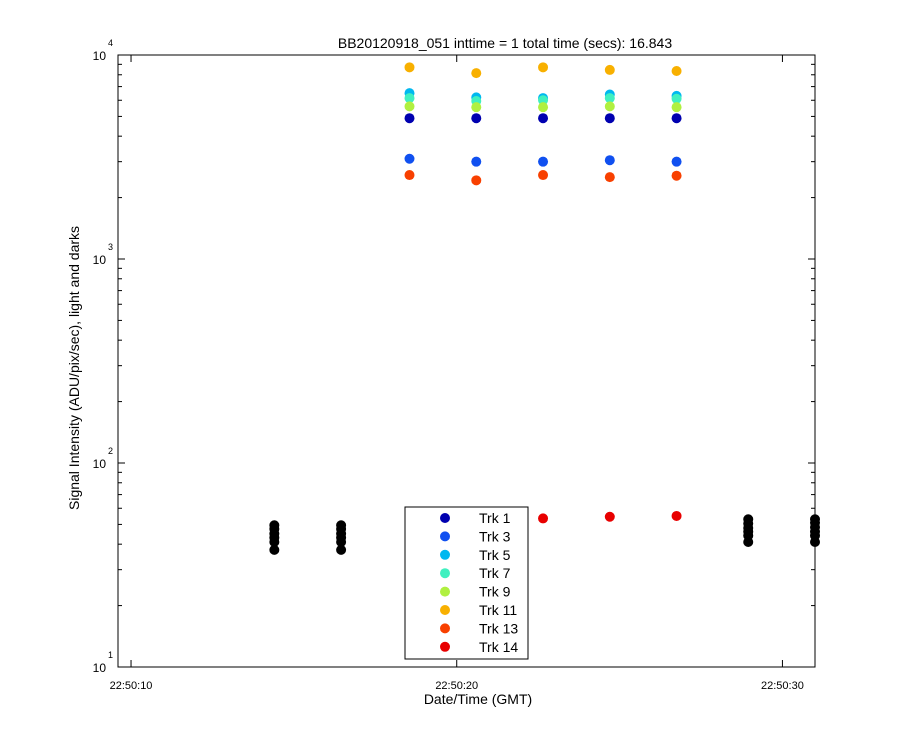 The image size is (900, 750). What do you see at coordinates (131, 686) in the screenshot?
I see `x-tick-label: 22:50:10` at bounding box center [131, 686].